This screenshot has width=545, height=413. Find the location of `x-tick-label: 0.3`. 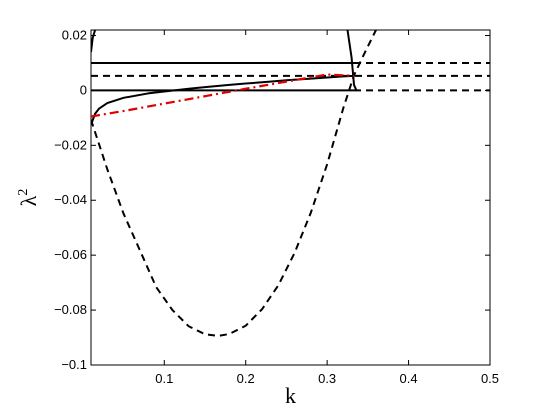

x-tick-label: 0.3 is located at coordinates (327, 378).